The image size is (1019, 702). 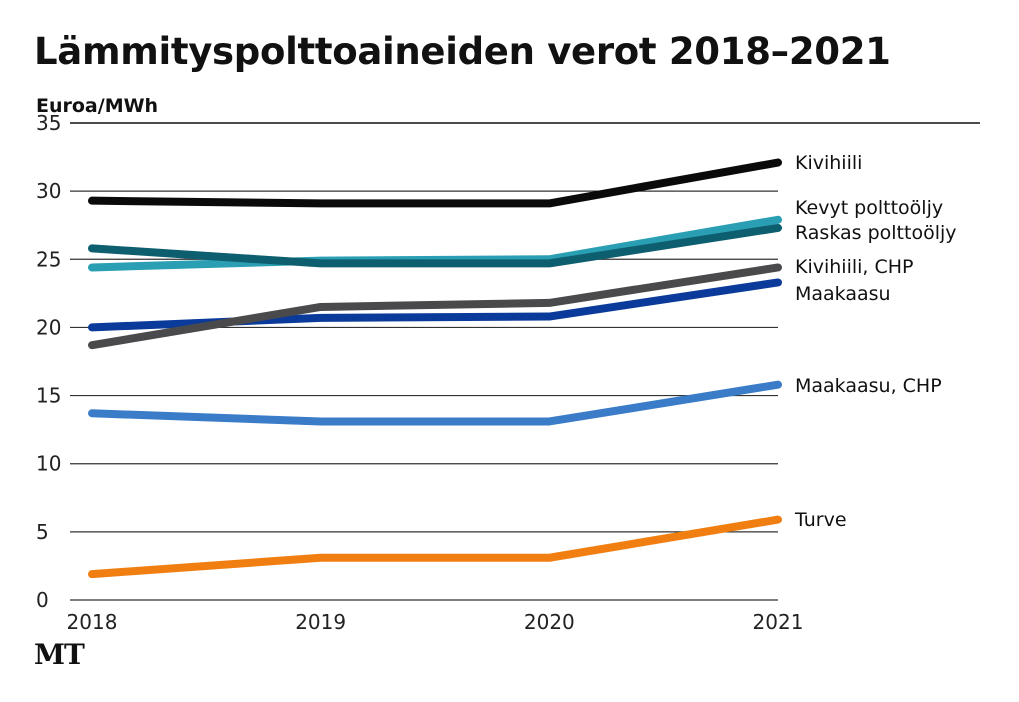 I want to click on y-tick-label: 10, so click(x=48, y=464).